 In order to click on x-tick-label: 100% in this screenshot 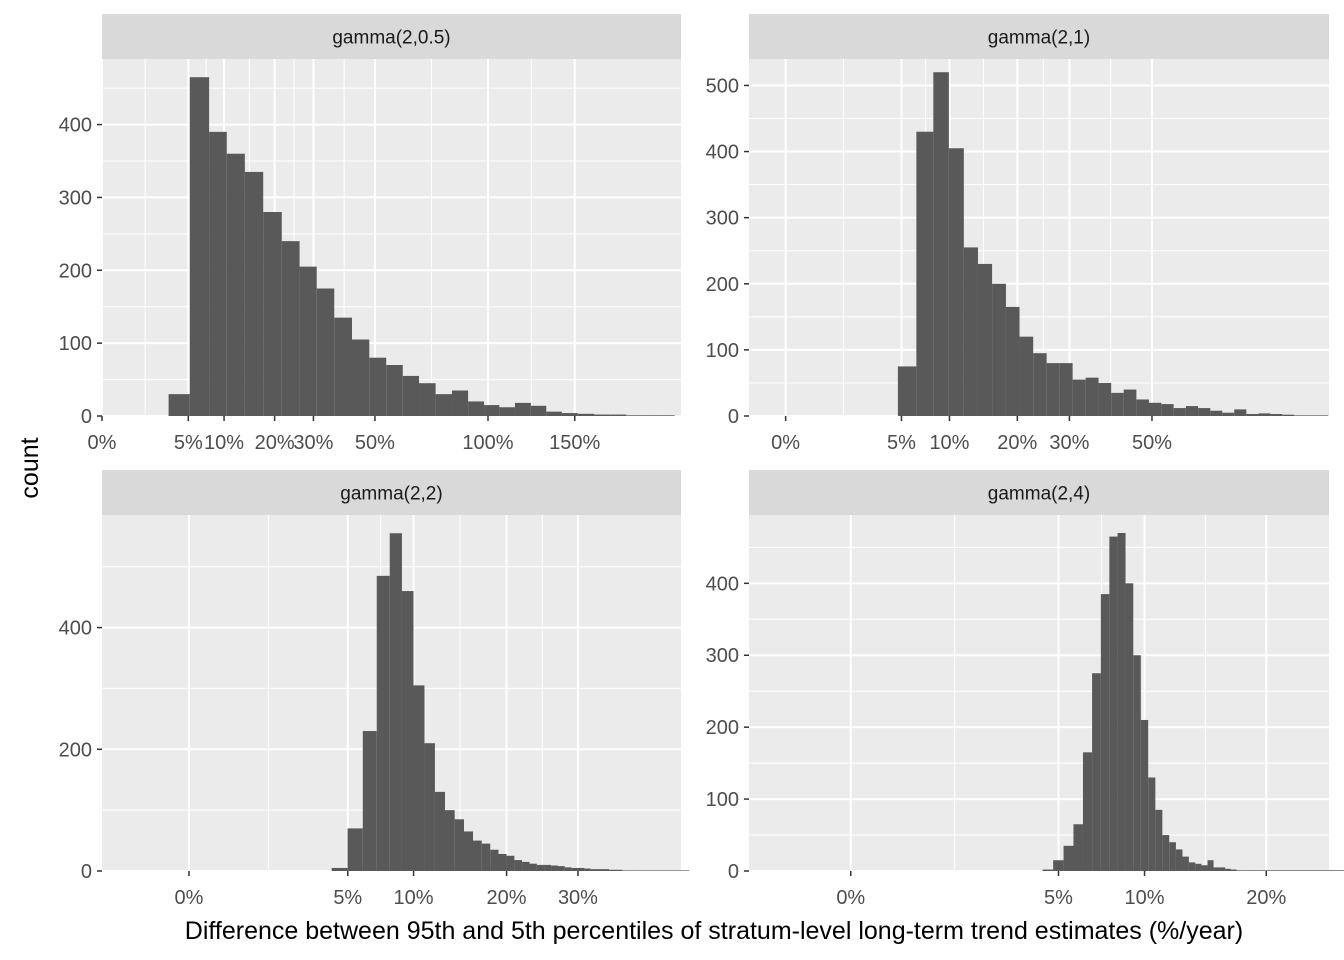, I will do `click(487, 443)`.